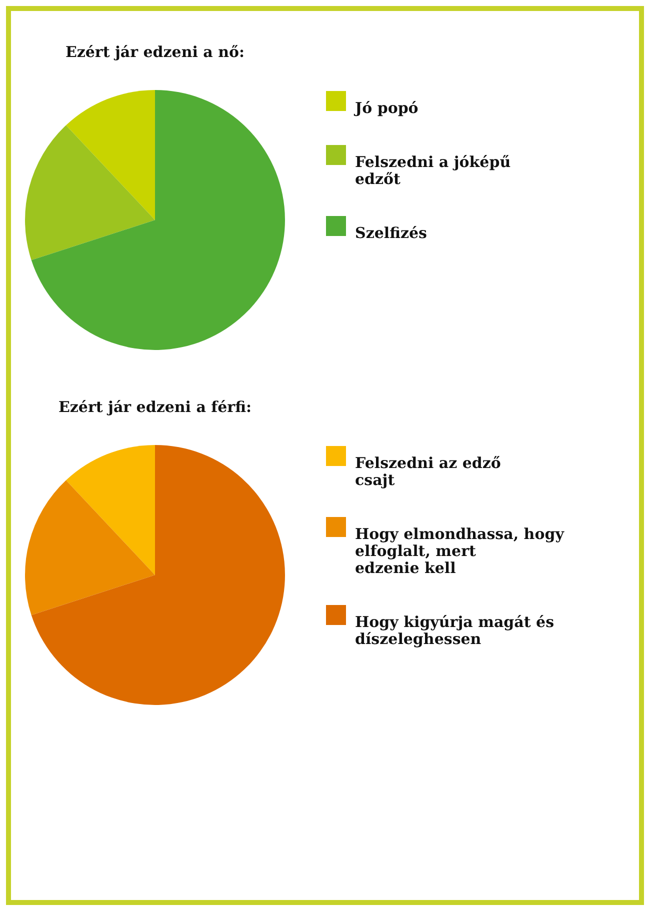 This screenshot has width=650, height=911. I want to click on chart-title: Ezért jár edzeni a nő:, so click(155, 52).